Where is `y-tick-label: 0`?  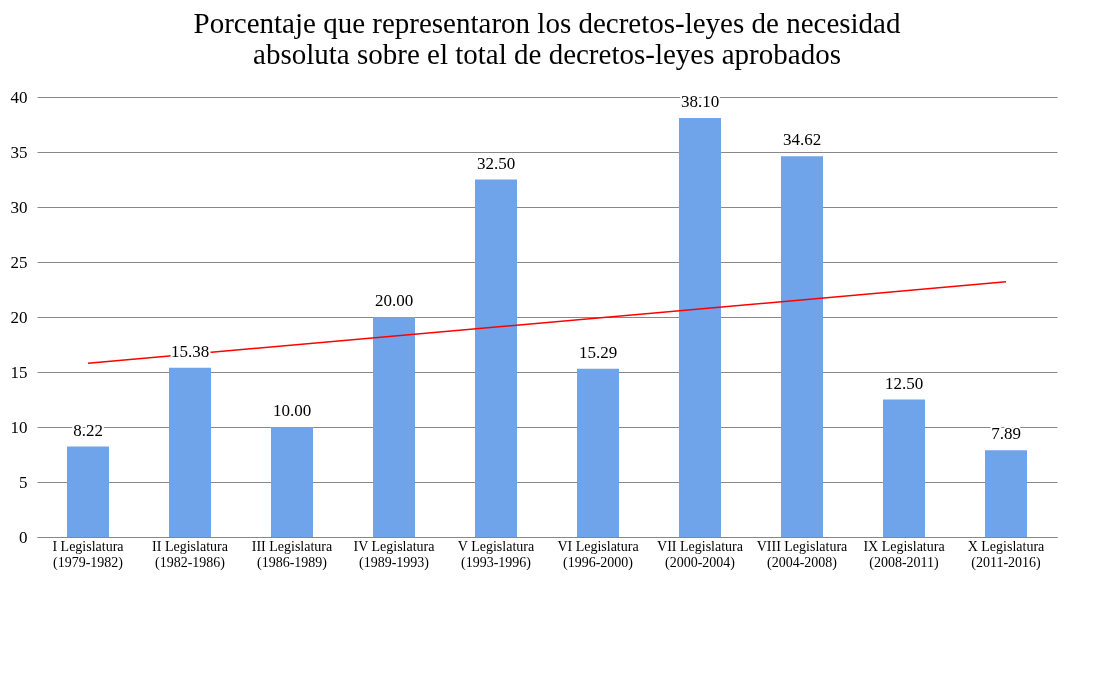
y-tick-label: 0 is located at coordinates (23, 537).